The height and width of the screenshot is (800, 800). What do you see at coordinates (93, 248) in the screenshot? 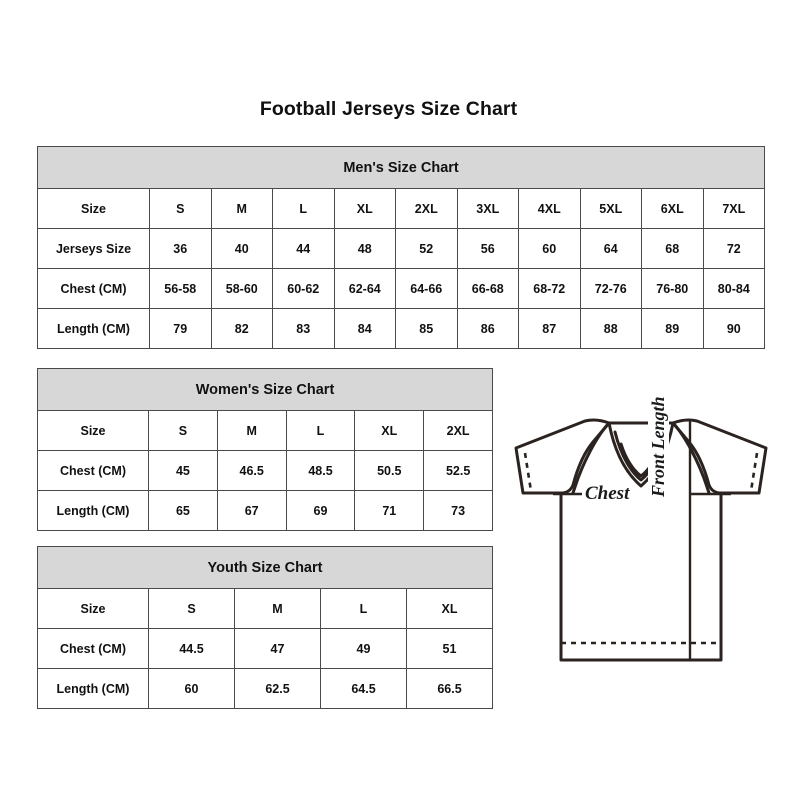
I see `mens-row-label: Jerseys Size` at bounding box center [93, 248].